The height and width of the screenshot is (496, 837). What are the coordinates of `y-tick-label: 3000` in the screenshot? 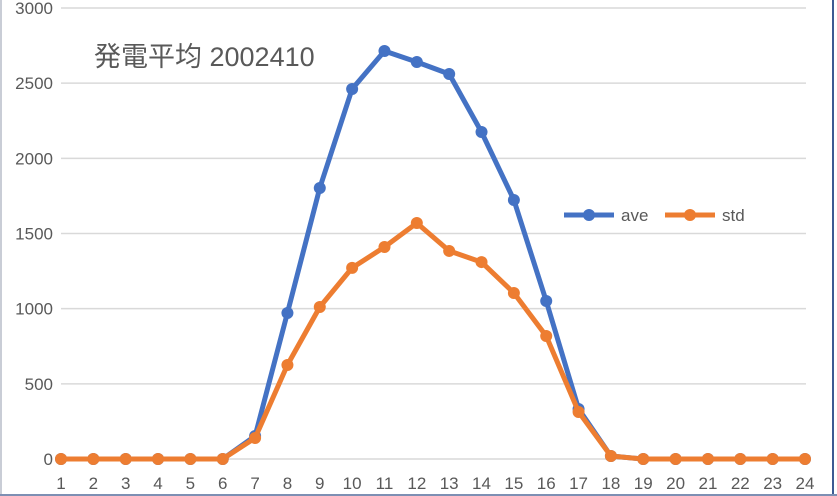 It's located at (34, 9).